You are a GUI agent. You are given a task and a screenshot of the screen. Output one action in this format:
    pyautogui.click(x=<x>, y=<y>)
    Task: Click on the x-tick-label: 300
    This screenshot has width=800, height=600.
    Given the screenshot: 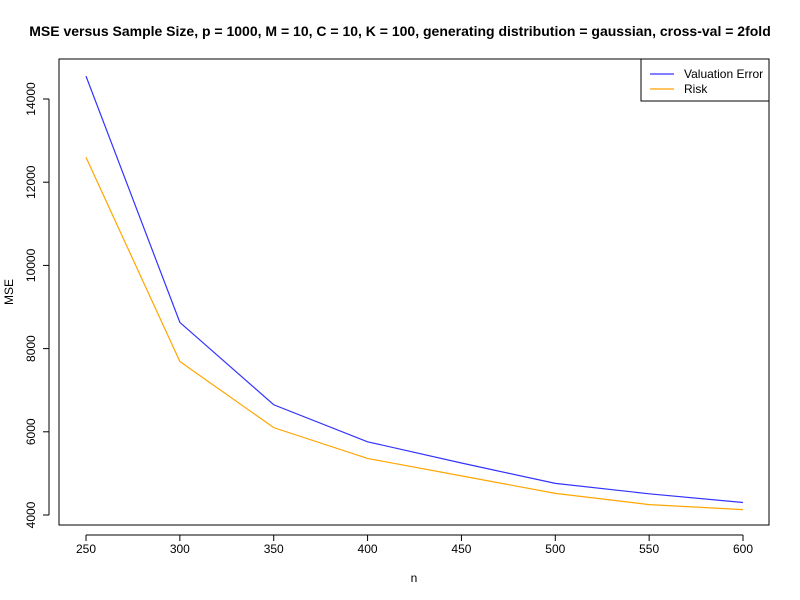 What is the action you would take?
    pyautogui.click(x=180, y=549)
    